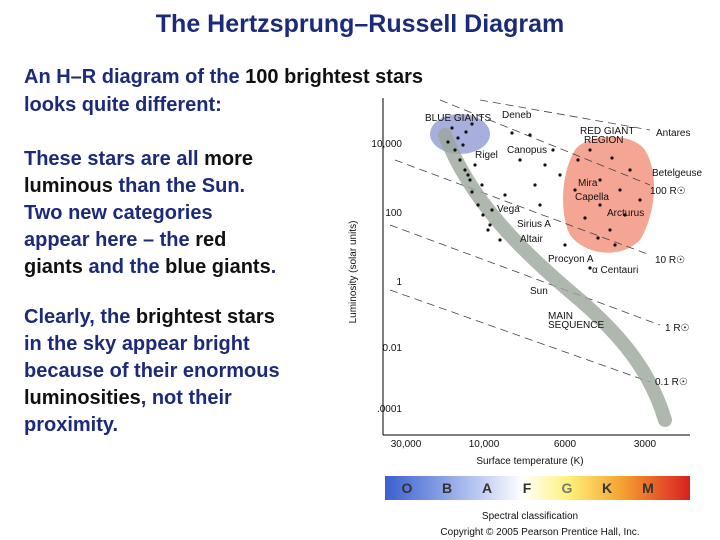 Image resolution: width=720 pixels, height=540 pixels. What do you see at coordinates (571, 259) in the screenshot?
I see `star-label: Procyon A` at bounding box center [571, 259].